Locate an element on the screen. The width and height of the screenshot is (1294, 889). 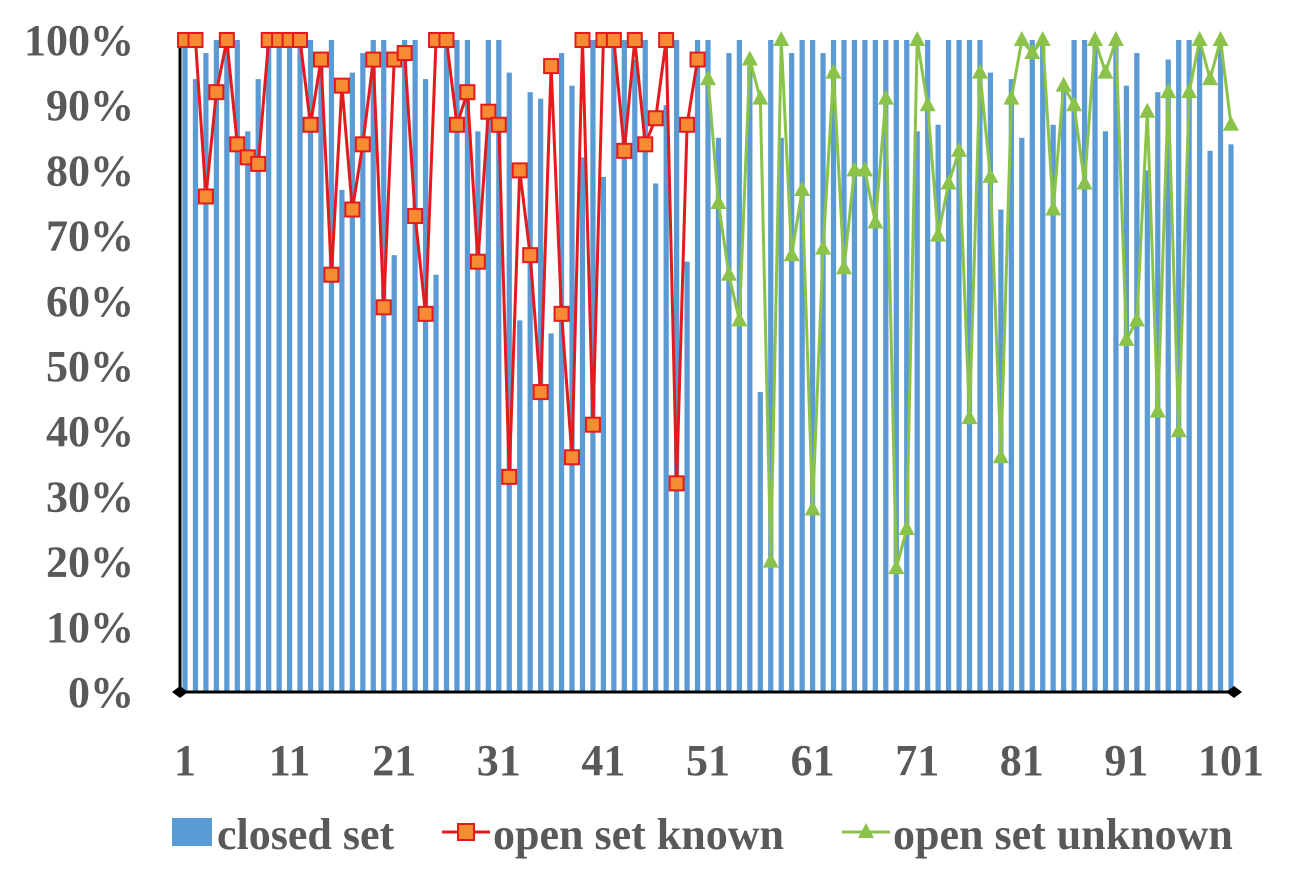
y-tick-label: 90% is located at coordinates (90, 105).